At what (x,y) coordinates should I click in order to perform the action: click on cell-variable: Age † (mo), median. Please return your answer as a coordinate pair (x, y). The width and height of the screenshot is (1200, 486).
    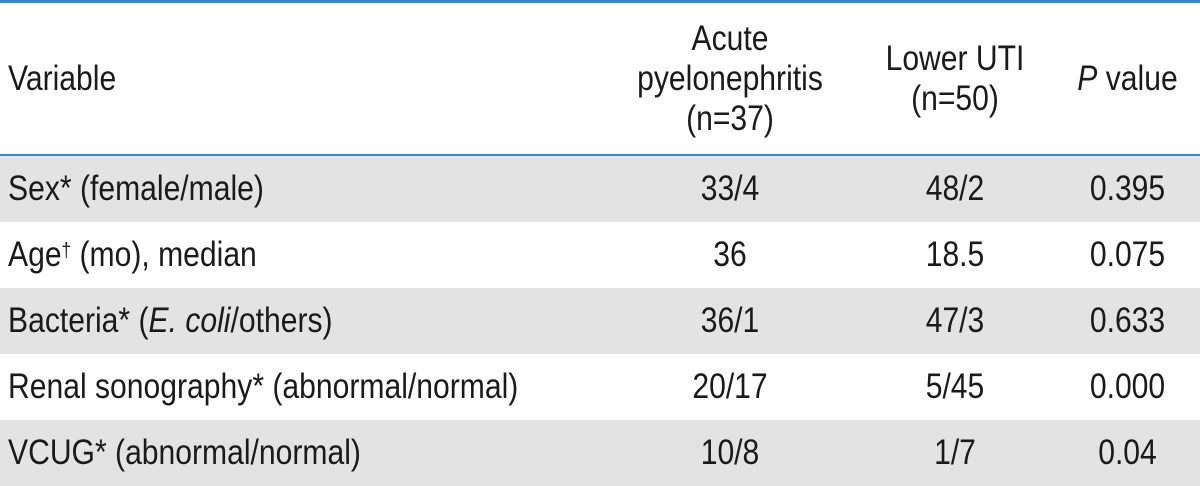
    Looking at the image, I should click on (132, 254).